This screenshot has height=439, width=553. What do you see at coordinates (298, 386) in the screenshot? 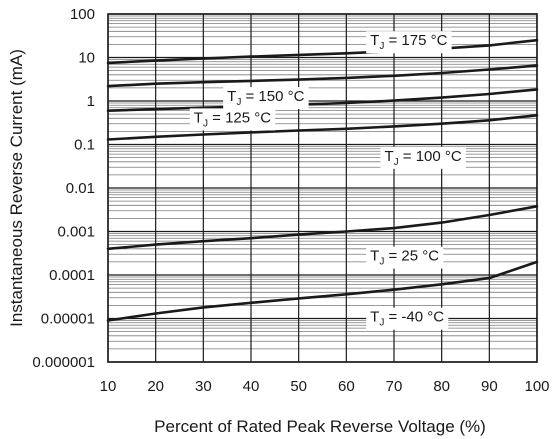
I see `x-tick-label: 50` at bounding box center [298, 386].